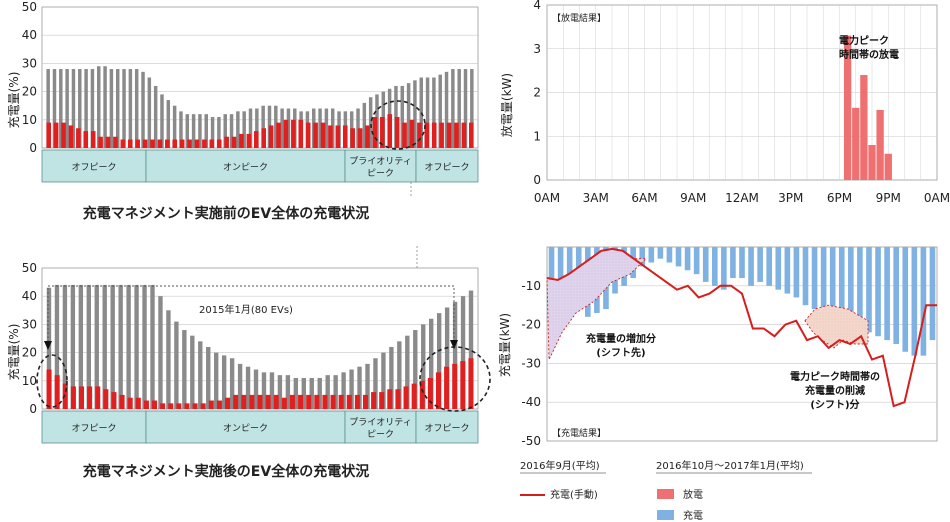 The width and height of the screenshot is (950, 522). I want to click on band-label: オンピーク, so click(245, 428).